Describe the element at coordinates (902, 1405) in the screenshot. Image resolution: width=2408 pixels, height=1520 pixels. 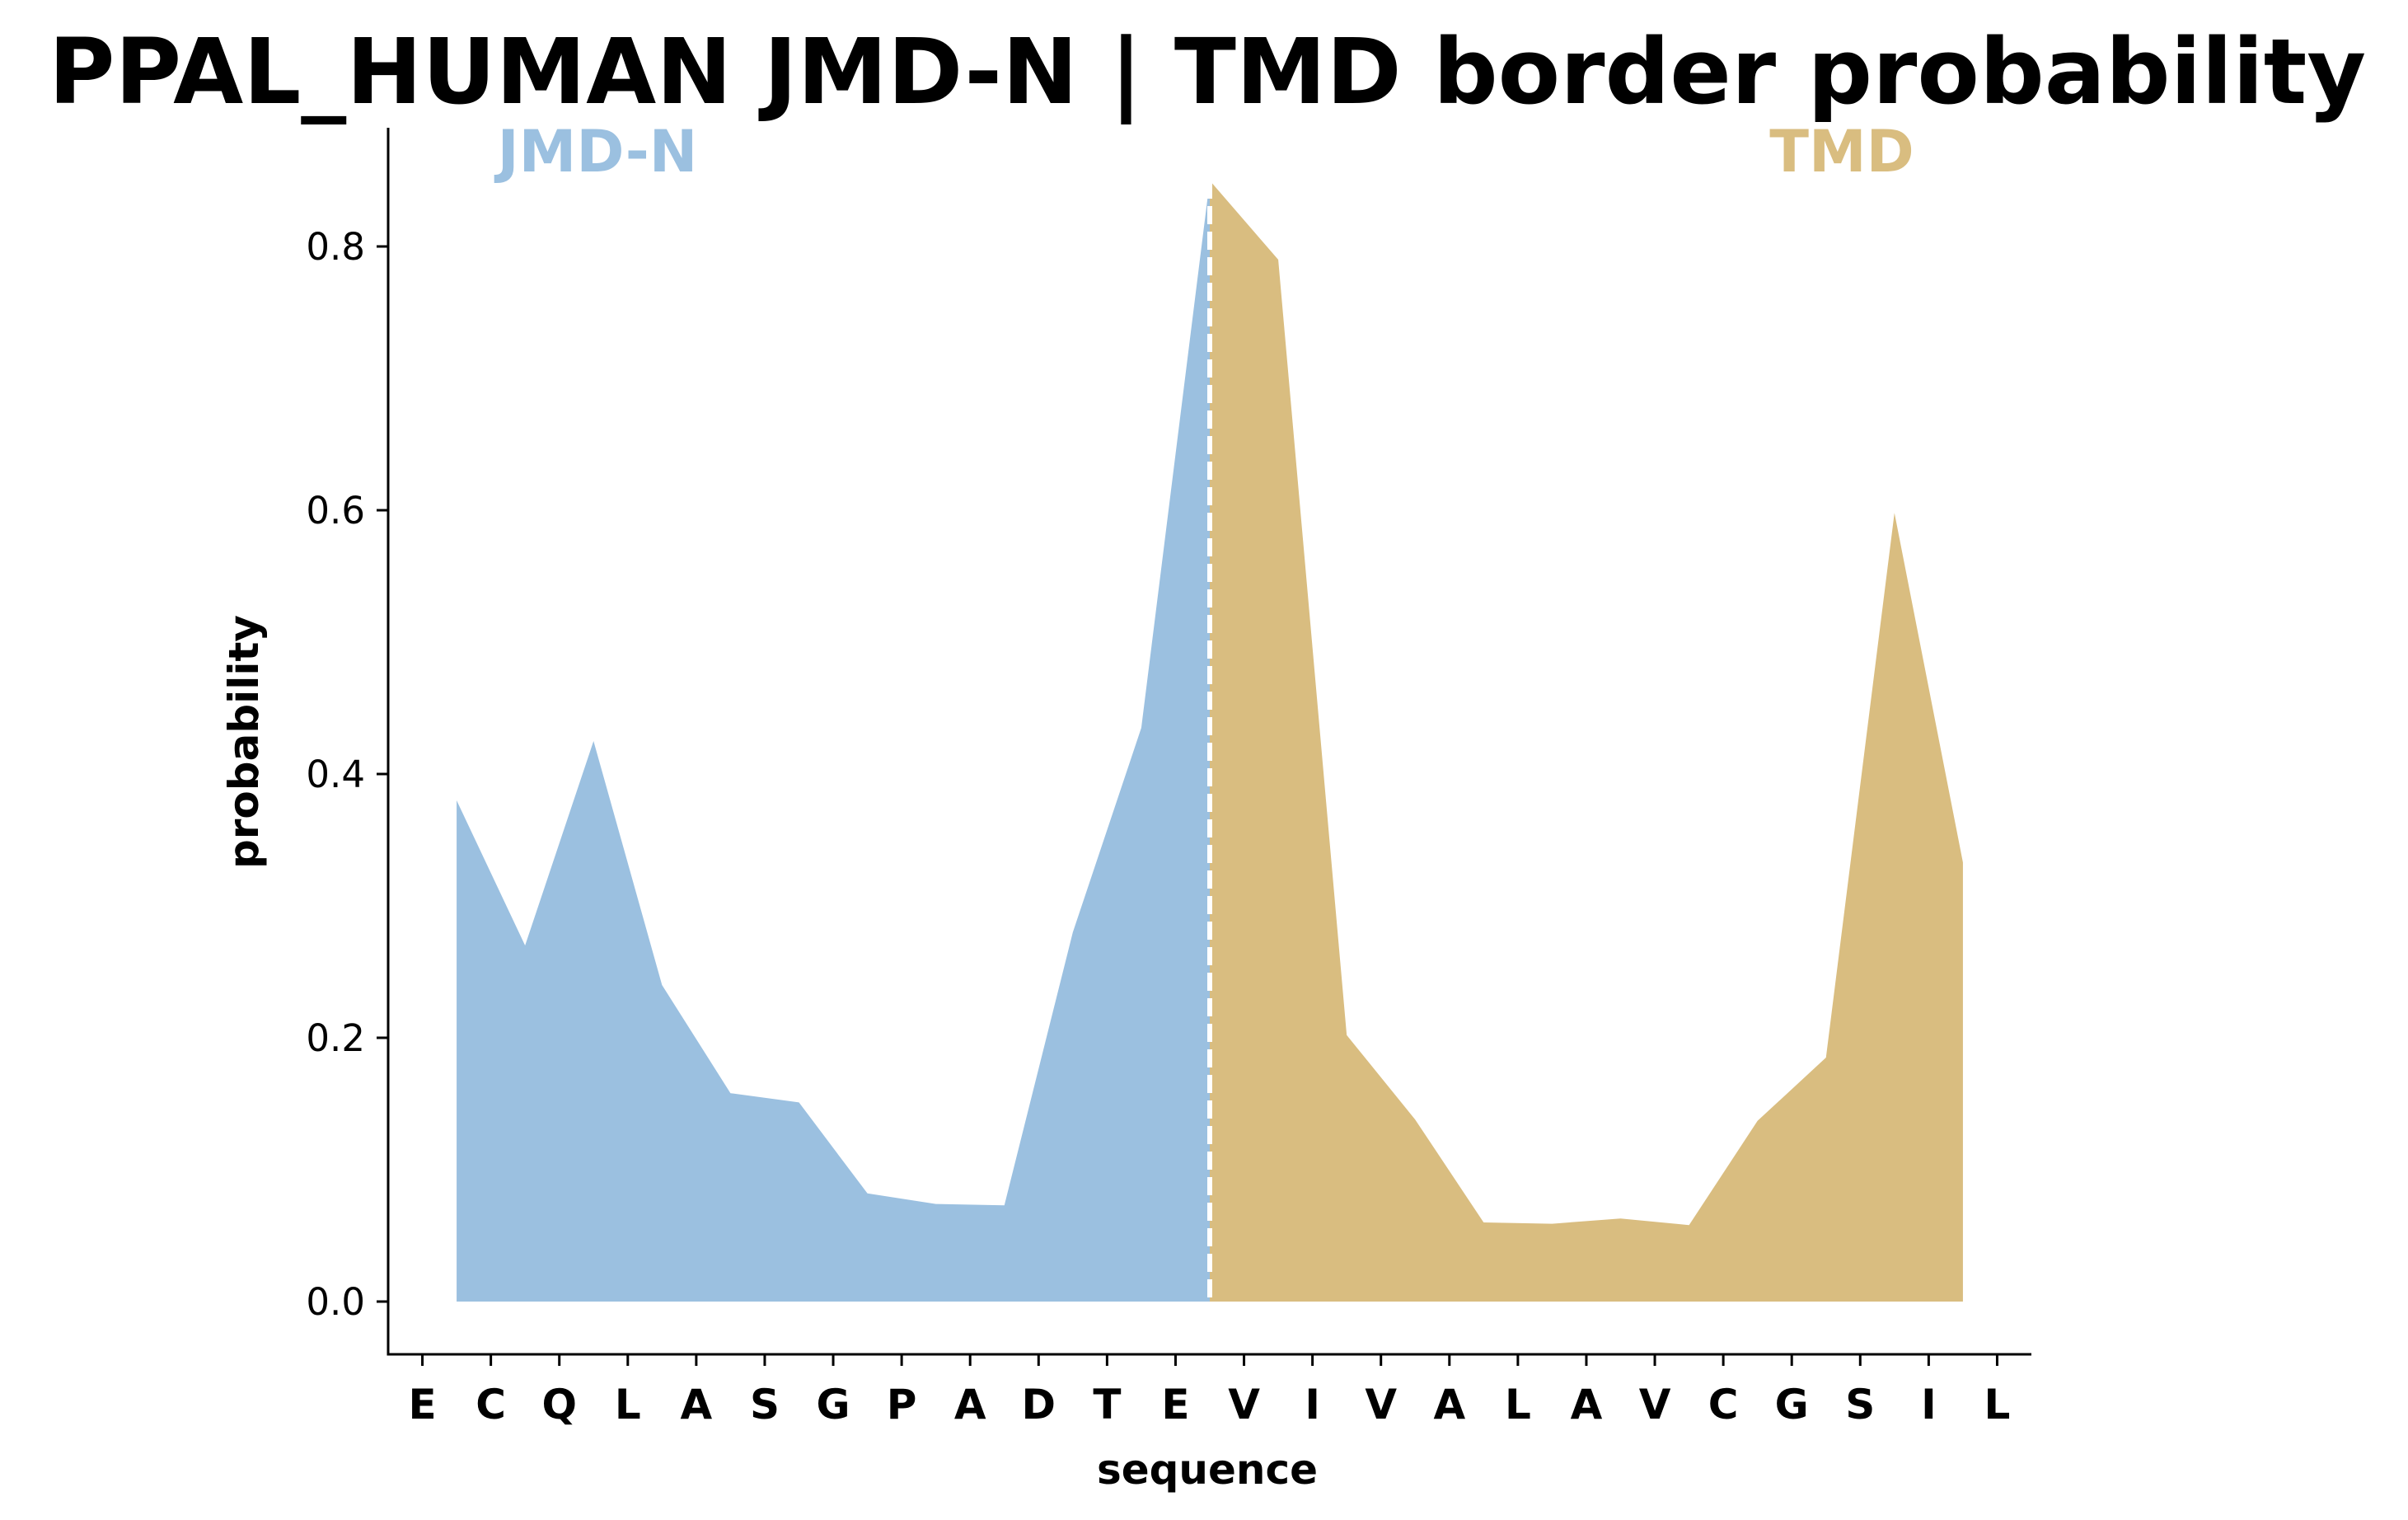
I see `x-tick-label: P` at that location.